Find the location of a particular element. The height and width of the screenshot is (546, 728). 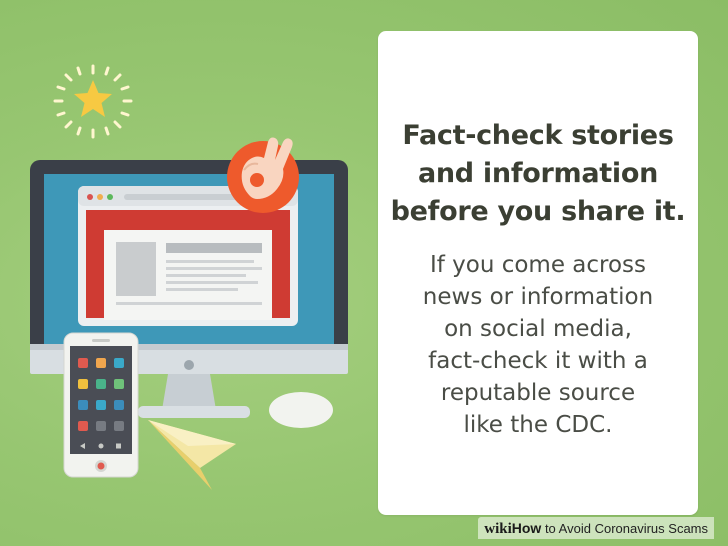

watermark-title: to Avoid Coronavirus Scams is located at coordinates (624, 528).